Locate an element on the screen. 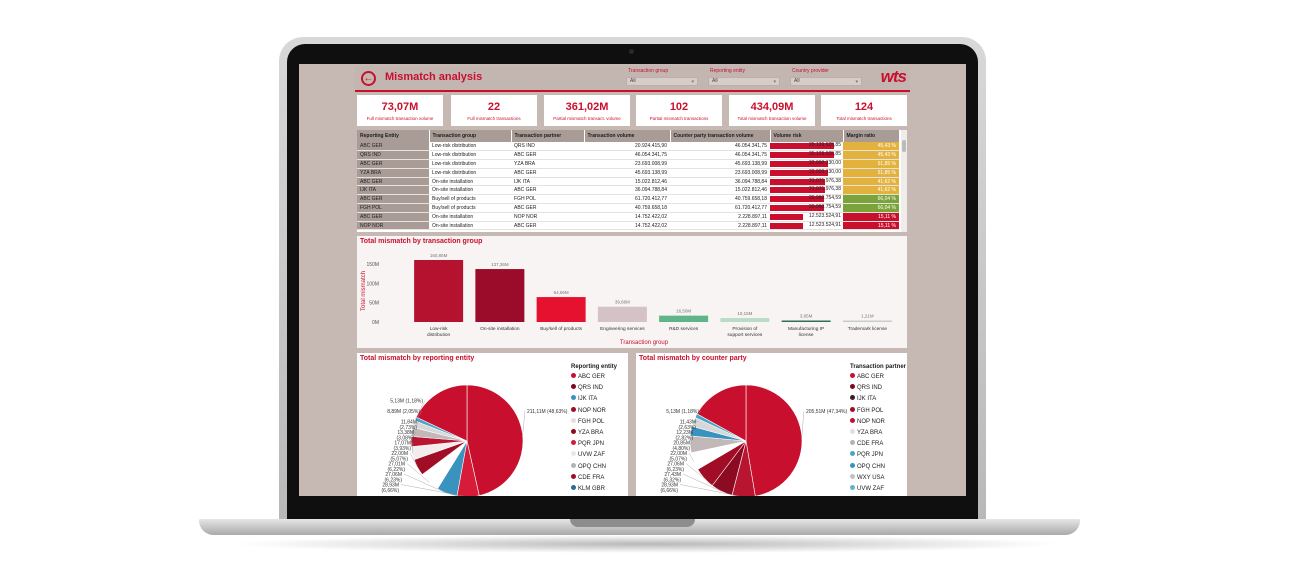 The width and height of the screenshot is (1295, 575). slice-label: 11,84M is located at coordinates (409, 423).